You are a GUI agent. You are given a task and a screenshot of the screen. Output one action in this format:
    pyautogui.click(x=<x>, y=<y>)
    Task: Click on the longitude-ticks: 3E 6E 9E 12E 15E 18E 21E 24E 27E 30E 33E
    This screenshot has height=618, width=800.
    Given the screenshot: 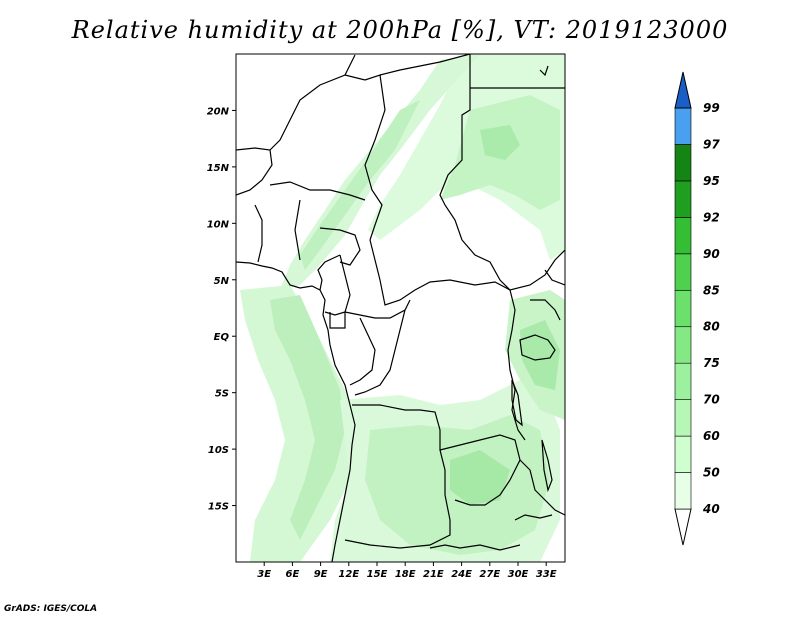 What is the action you would take?
    pyautogui.click(x=407, y=571)
    